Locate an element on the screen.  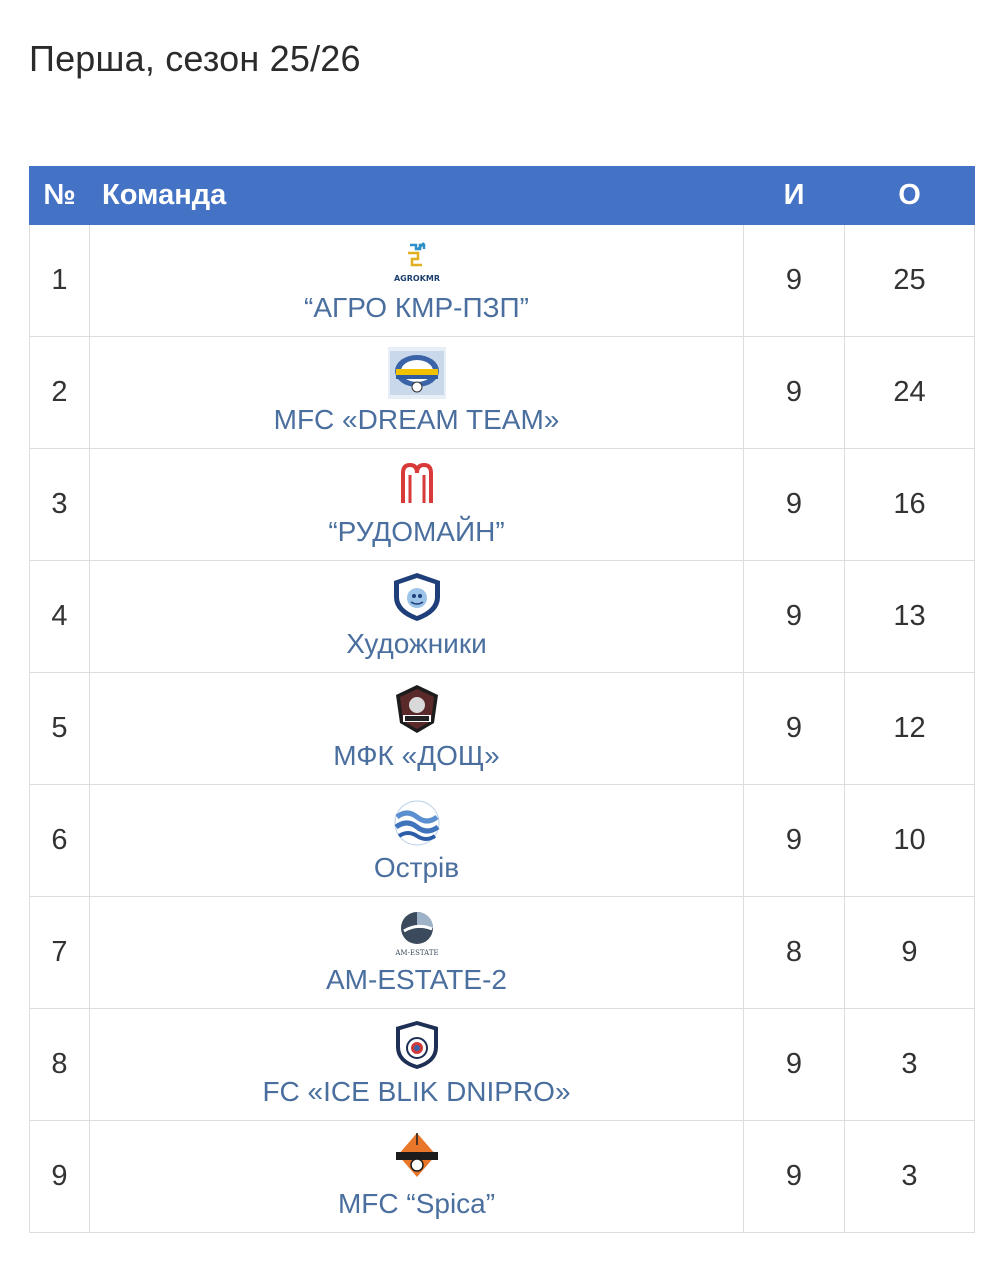
points-cell: 25 is located at coordinates (909, 280).